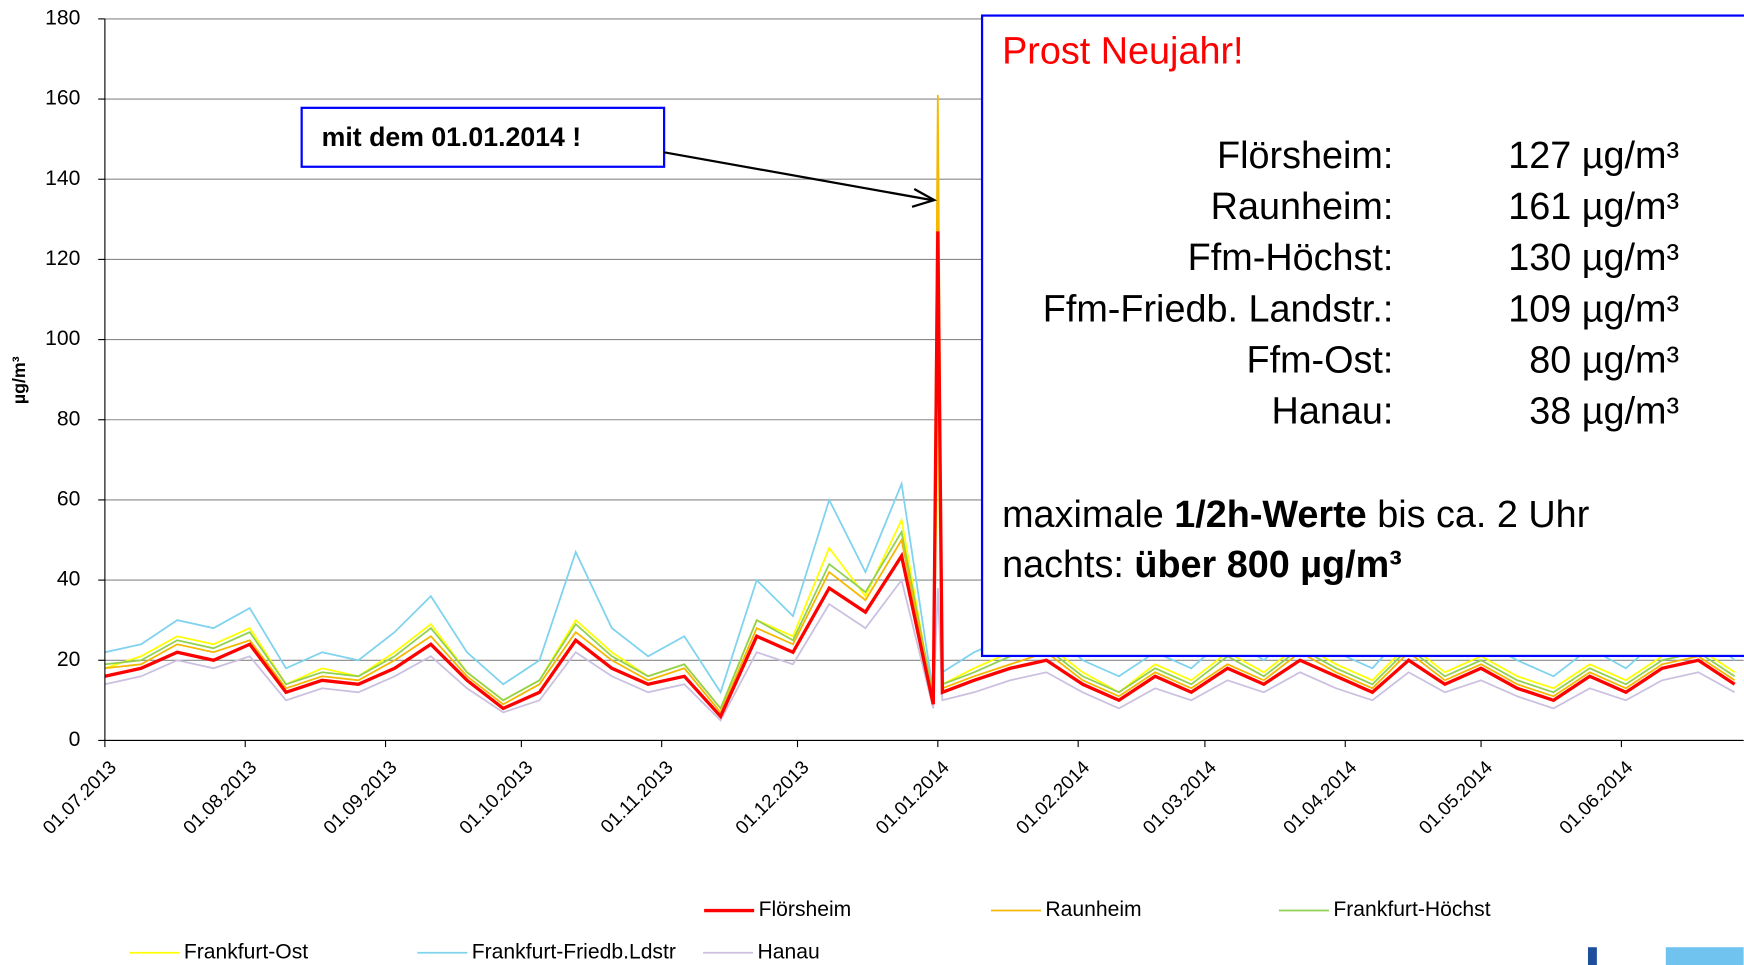  Describe the element at coordinates (1302, 207) in the screenshot. I see `info-label: Raunheim:` at that location.